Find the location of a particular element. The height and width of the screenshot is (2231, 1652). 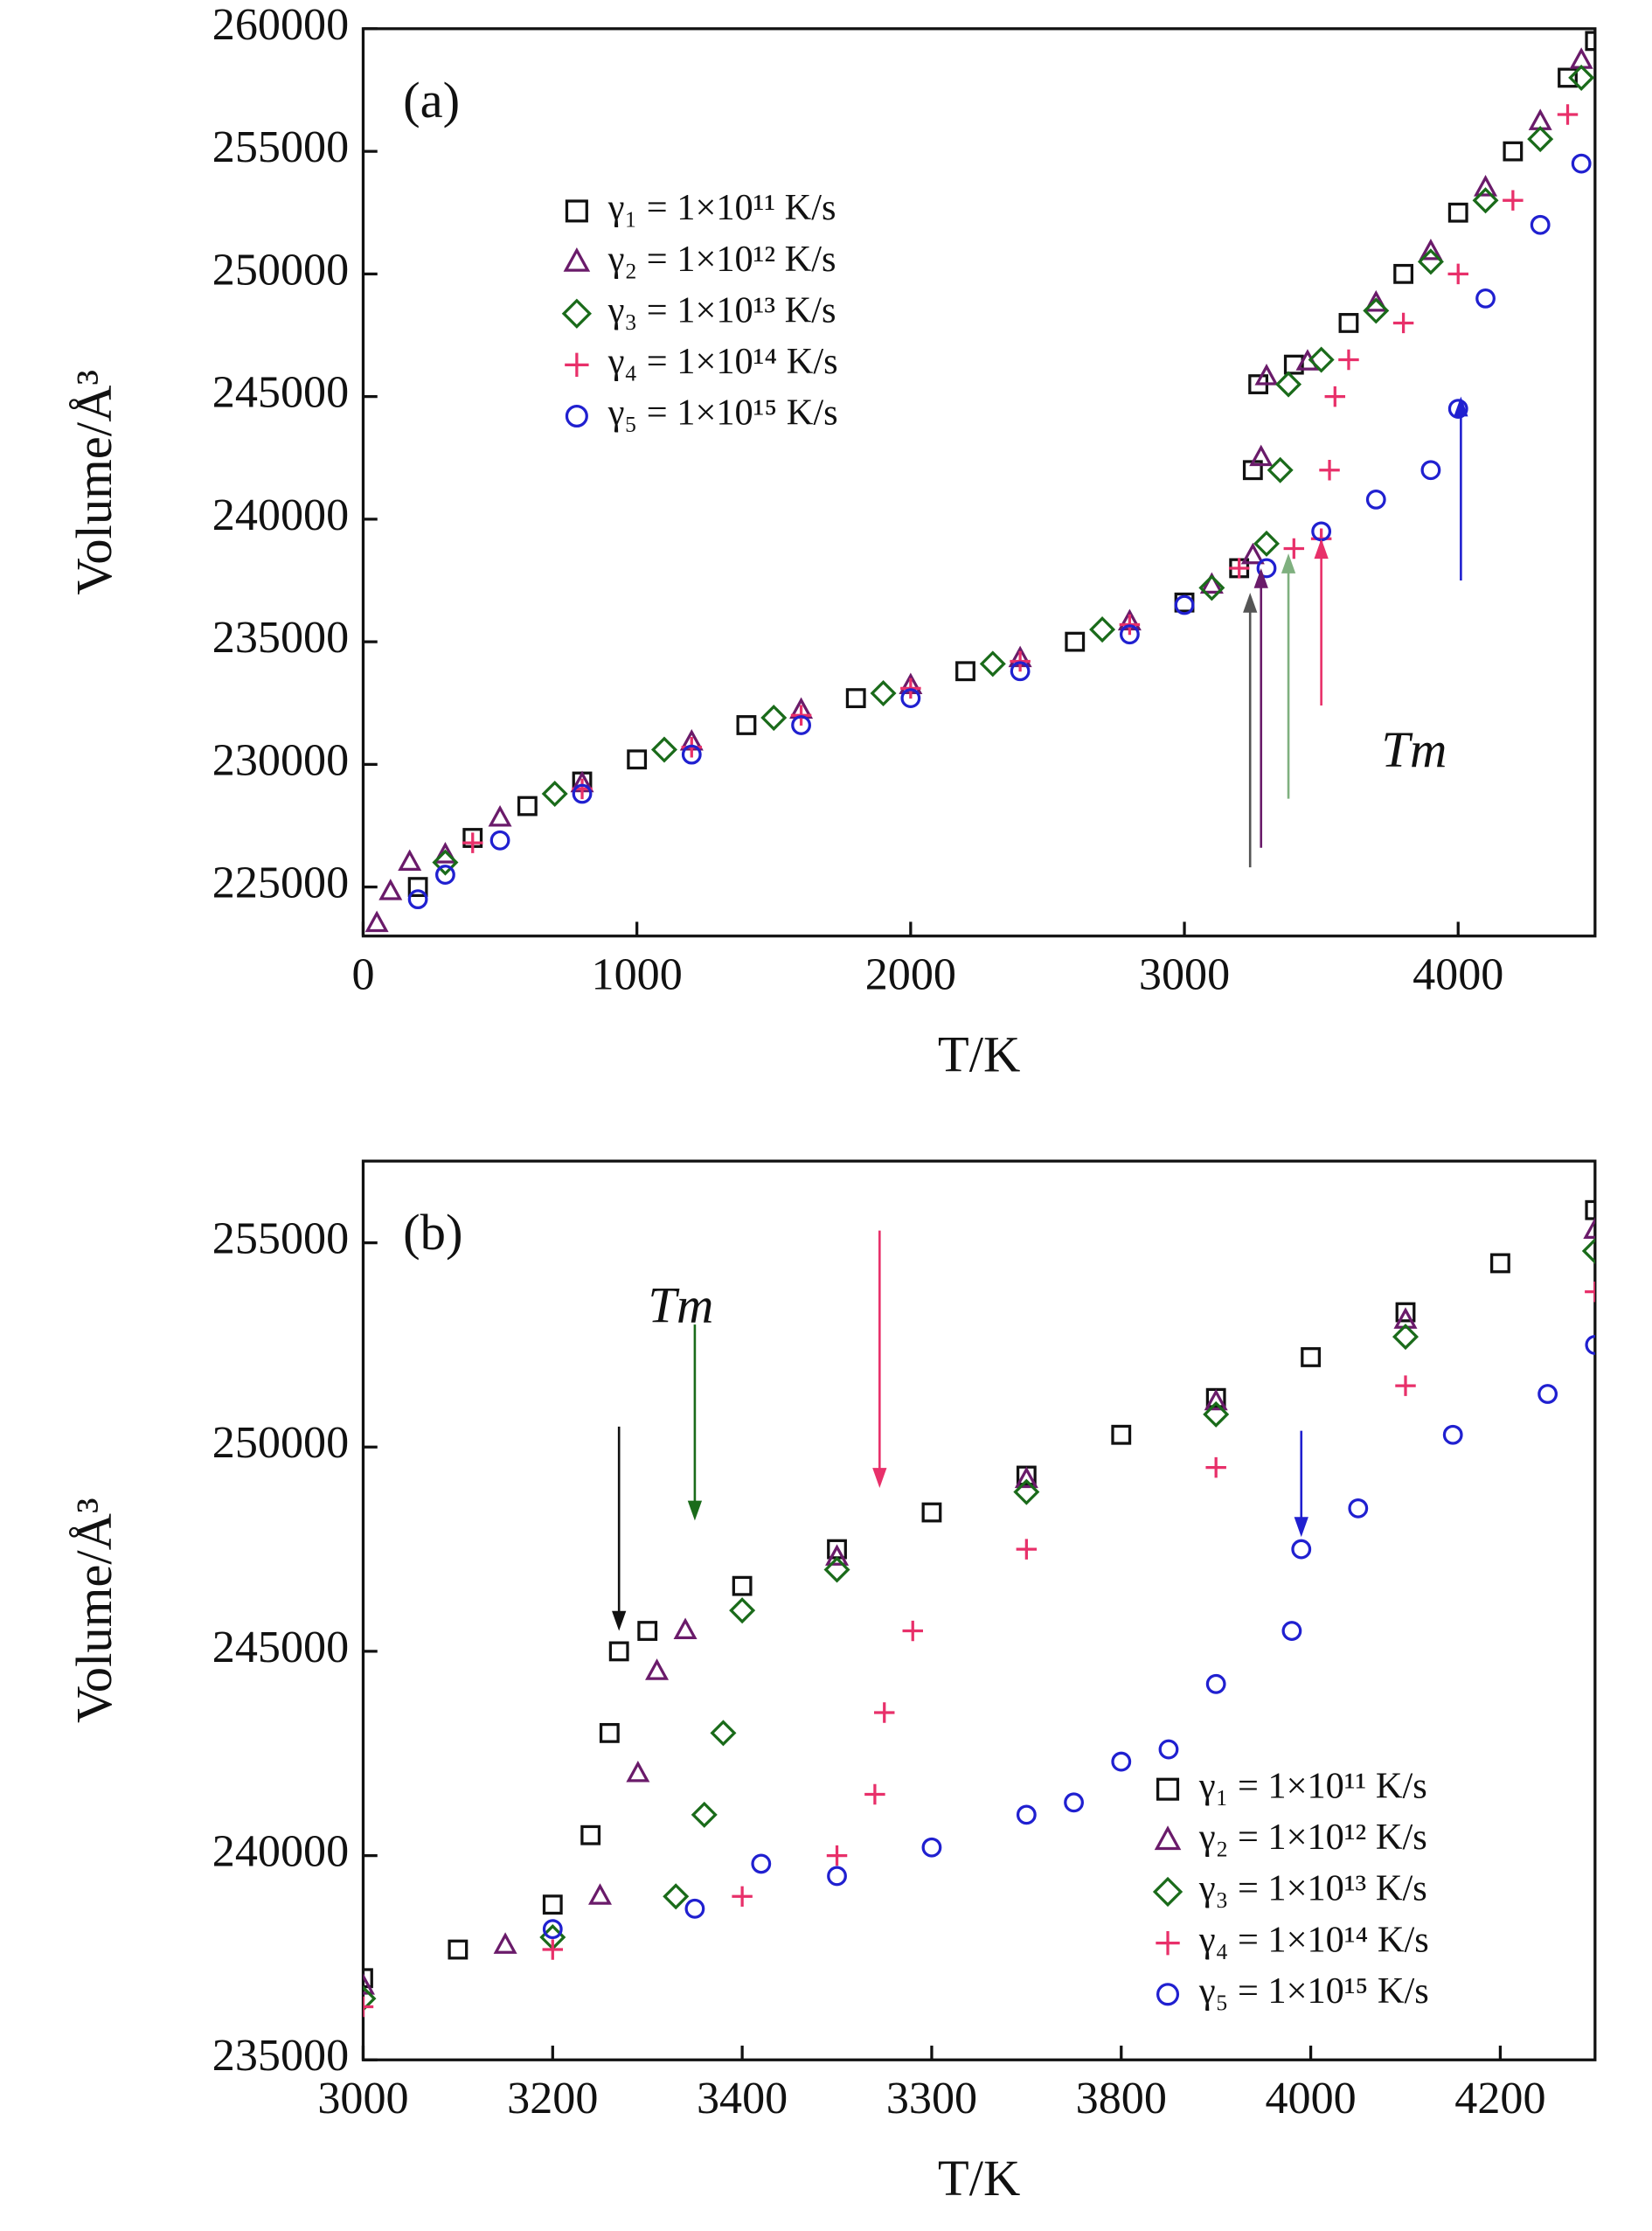

x-tick-label: 3800 is located at coordinates (1121, 2098).